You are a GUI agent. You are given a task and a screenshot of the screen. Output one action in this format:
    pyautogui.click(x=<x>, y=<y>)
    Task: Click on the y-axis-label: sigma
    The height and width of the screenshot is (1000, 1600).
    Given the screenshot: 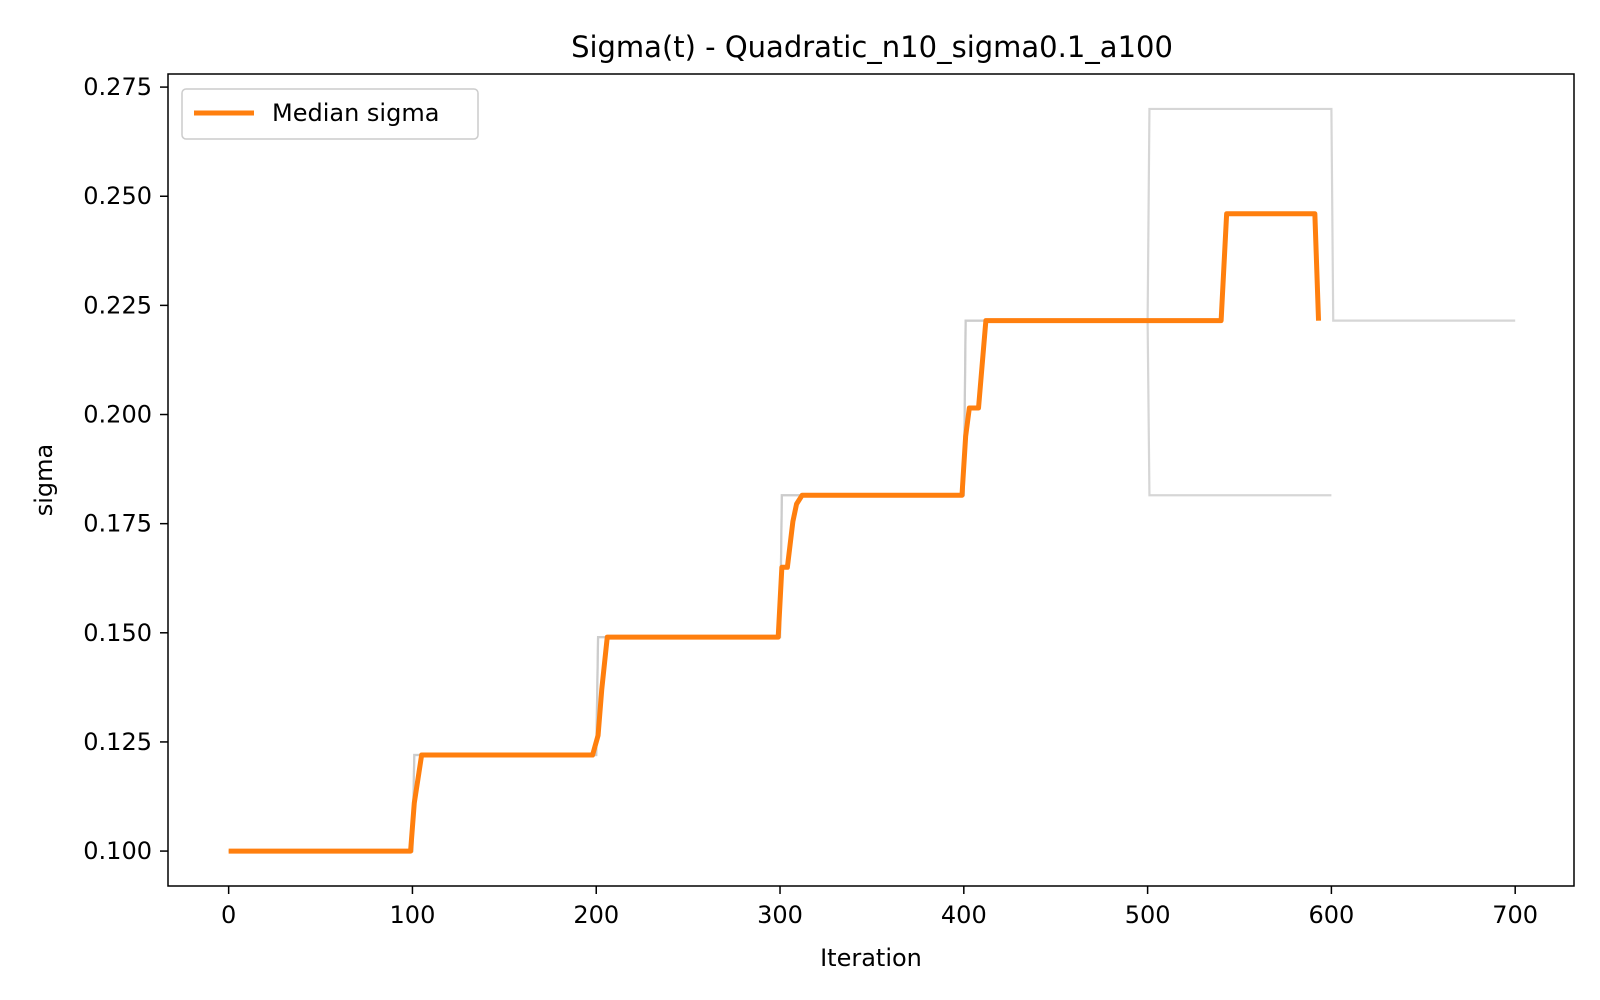 What is the action you would take?
    pyautogui.click(x=44, y=480)
    